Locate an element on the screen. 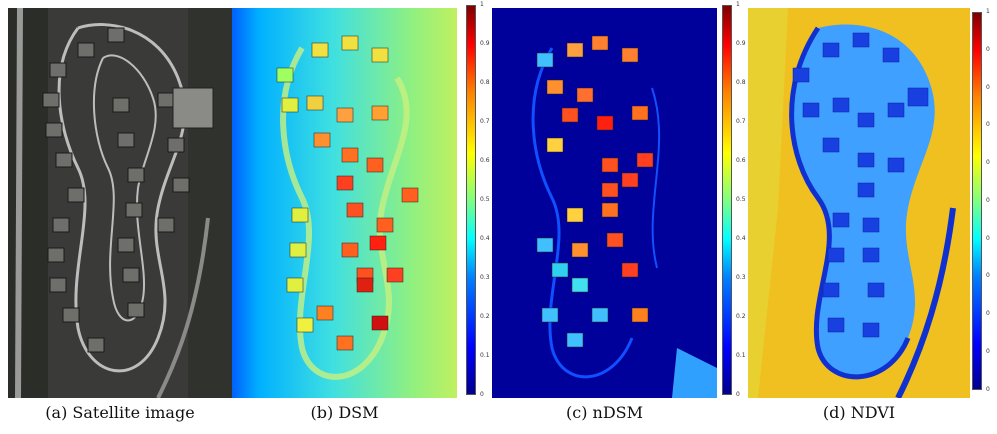 Image resolution: width=997 pixels, height=434 pixels. caption-ndvi: (d) NDVI is located at coordinates (859, 412).